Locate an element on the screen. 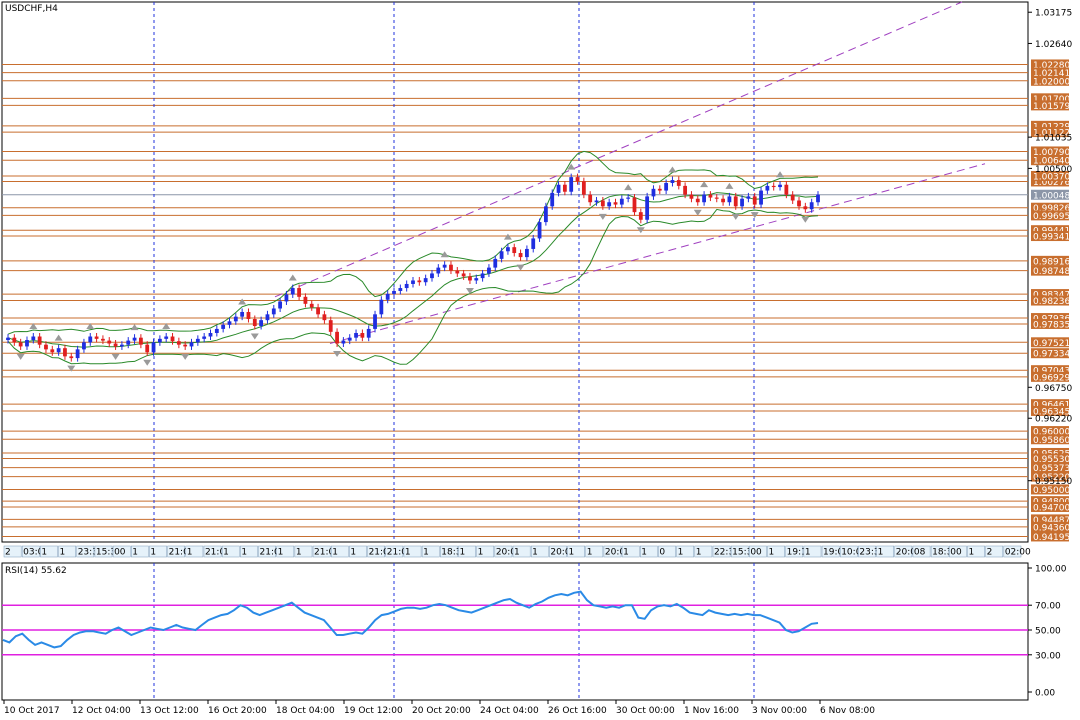 Image resolution: width=1080 pixels, height=720 pixels. level-label-4: 1.01579 is located at coordinates (1051, 107).